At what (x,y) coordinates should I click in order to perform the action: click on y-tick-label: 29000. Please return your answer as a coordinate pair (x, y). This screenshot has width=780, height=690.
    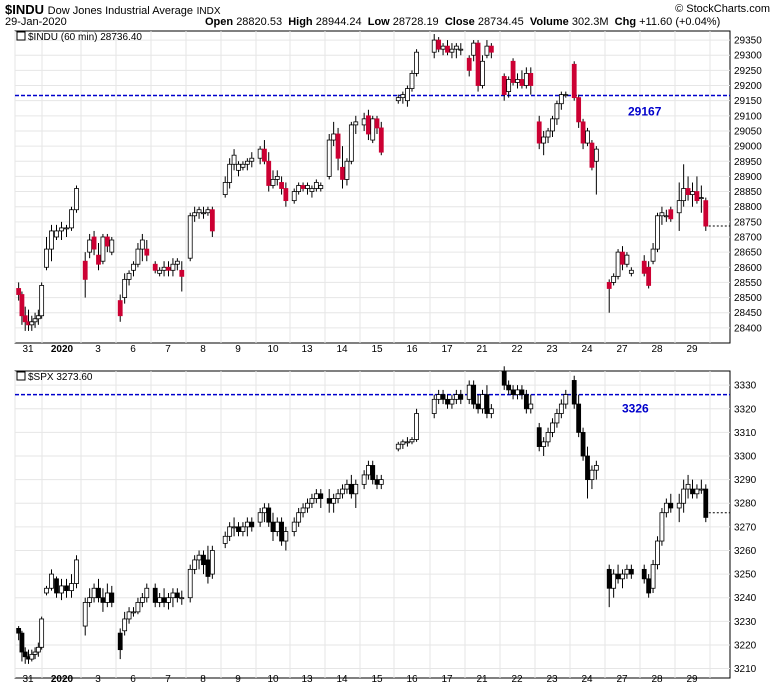
    Looking at the image, I should click on (748, 147).